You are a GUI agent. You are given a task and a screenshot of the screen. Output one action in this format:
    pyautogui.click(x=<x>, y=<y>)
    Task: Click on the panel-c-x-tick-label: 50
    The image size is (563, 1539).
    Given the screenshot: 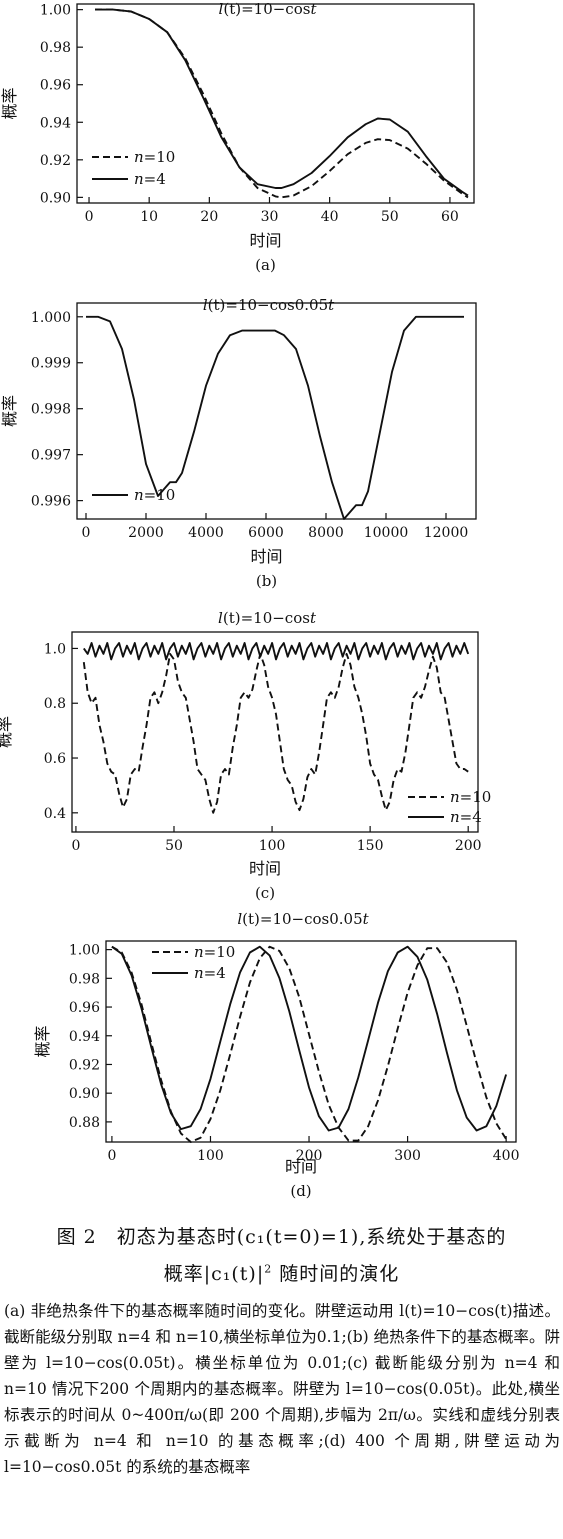 What is the action you would take?
    pyautogui.click(x=174, y=846)
    